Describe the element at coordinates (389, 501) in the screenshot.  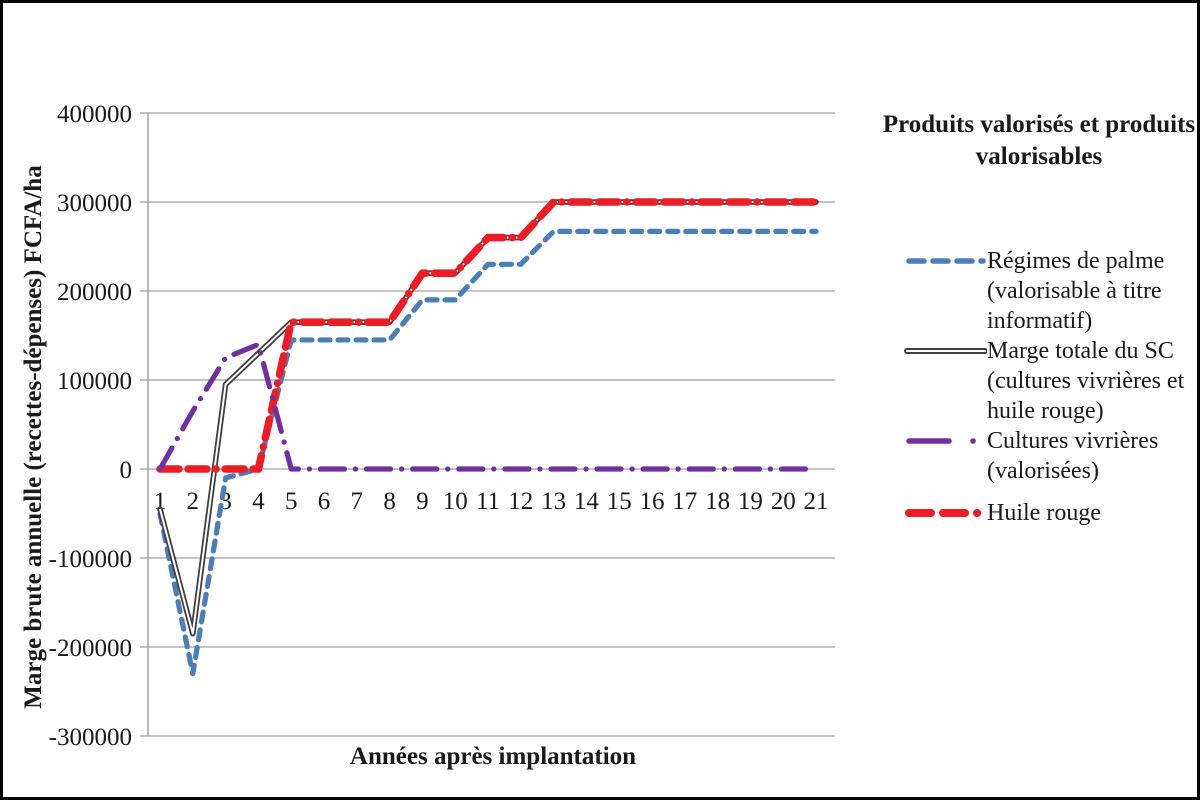
I see `x-tick-label: 8` at that location.